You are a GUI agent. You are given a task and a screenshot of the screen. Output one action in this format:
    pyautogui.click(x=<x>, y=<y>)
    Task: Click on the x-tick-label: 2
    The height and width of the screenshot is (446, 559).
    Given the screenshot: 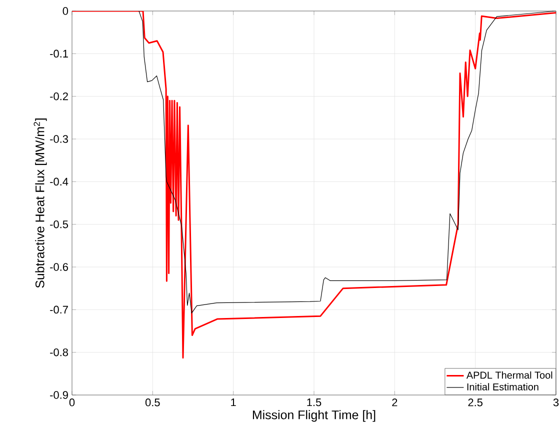 What is the action you would take?
    pyautogui.click(x=395, y=402)
    